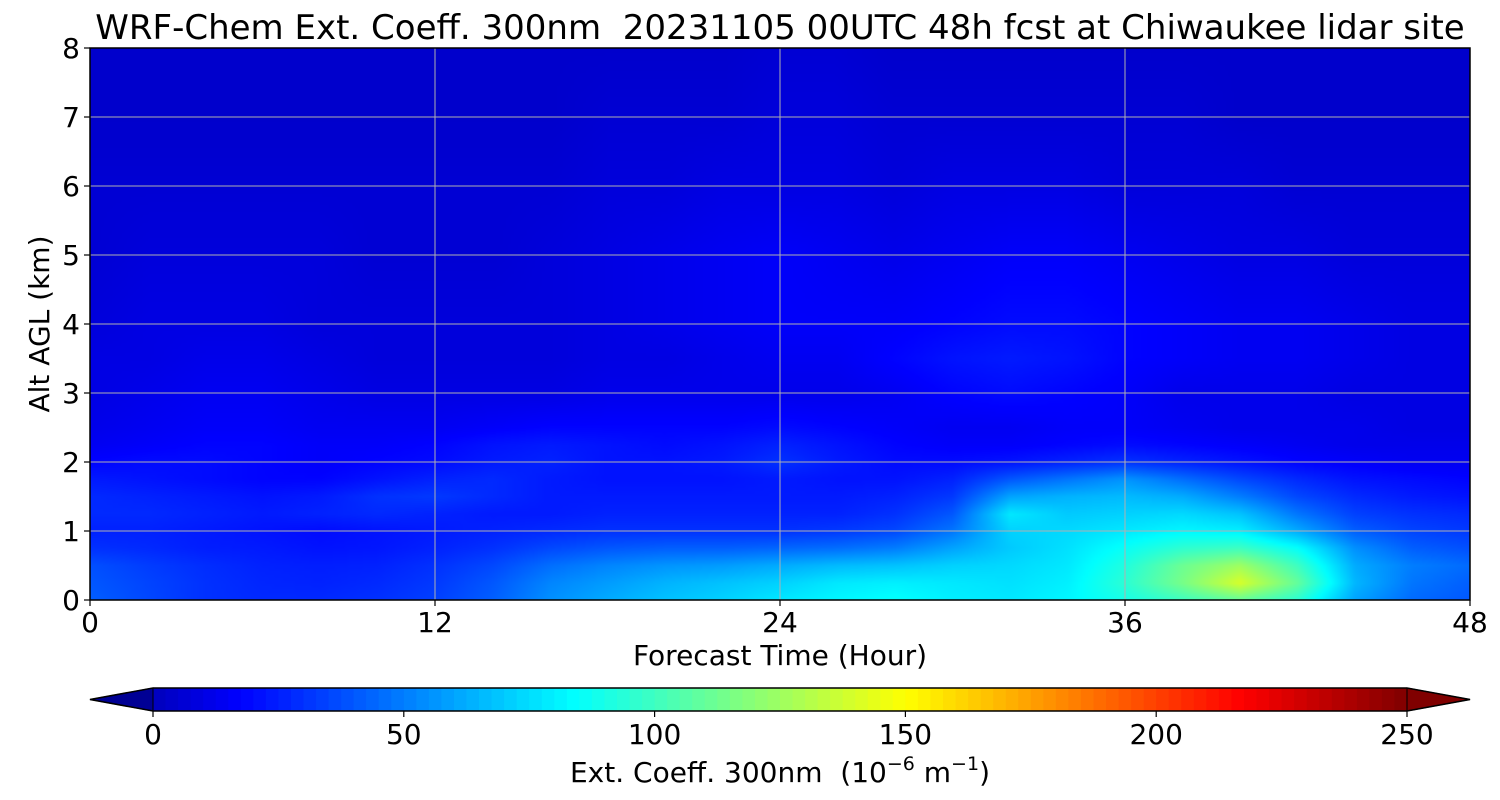  I want to click on y-tick-label: 1, so click(71, 531).